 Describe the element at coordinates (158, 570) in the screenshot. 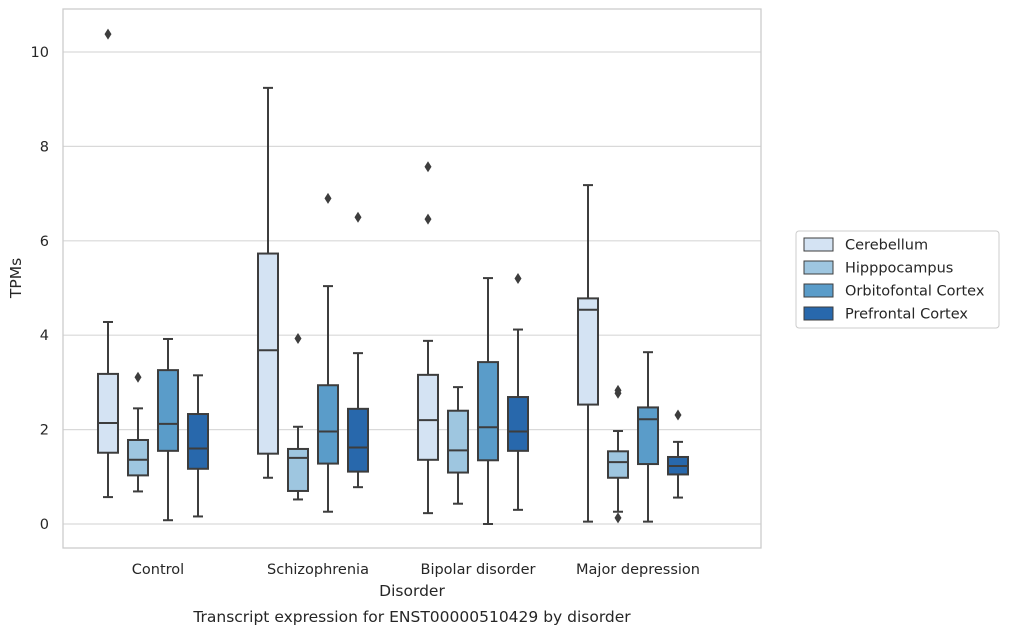

I see `x-tick-label: Control` at that location.